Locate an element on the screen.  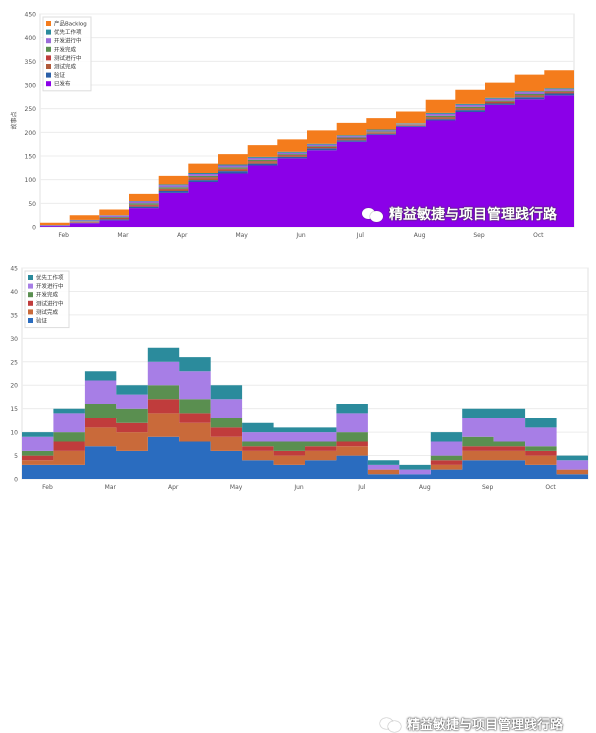
y-tick-label: 350 is located at coordinates (31, 62).